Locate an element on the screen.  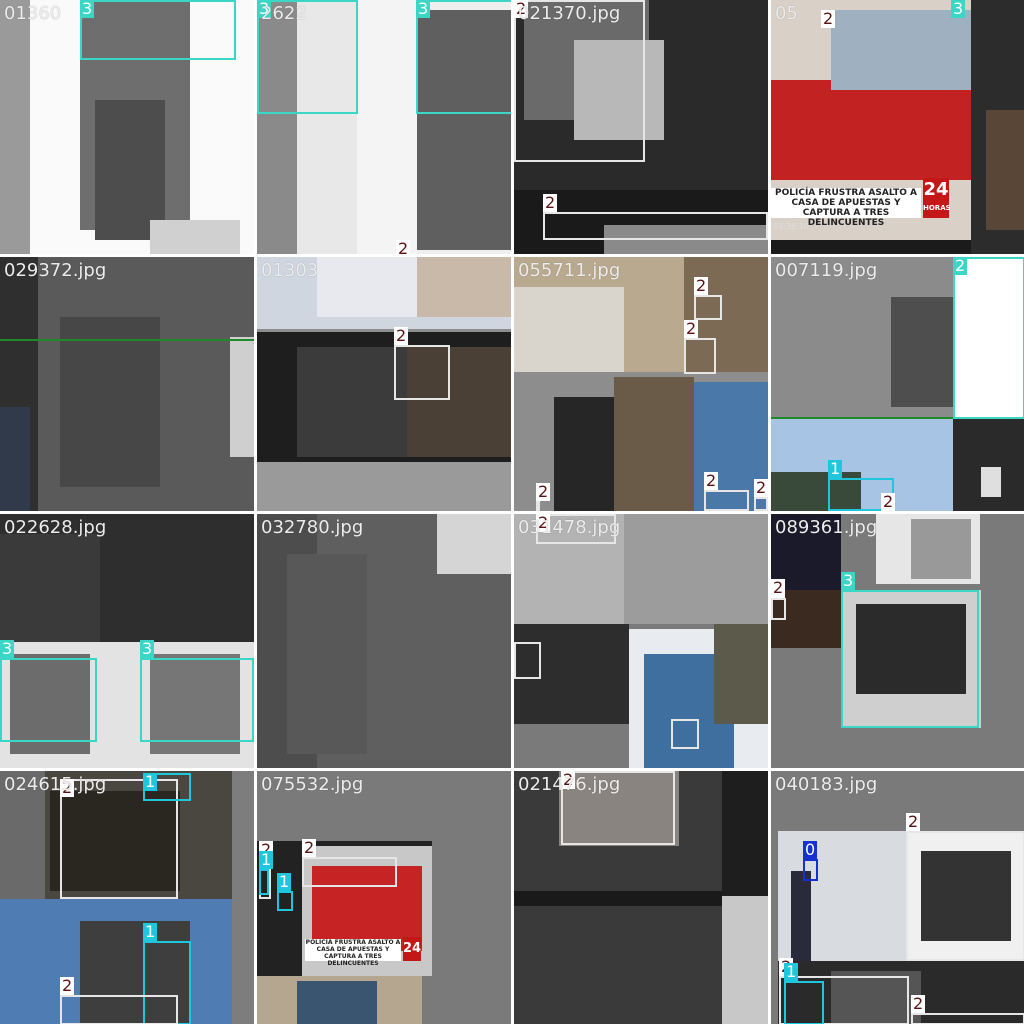
channel-logo: 24 HORAS is located at coordinates (937, 198).